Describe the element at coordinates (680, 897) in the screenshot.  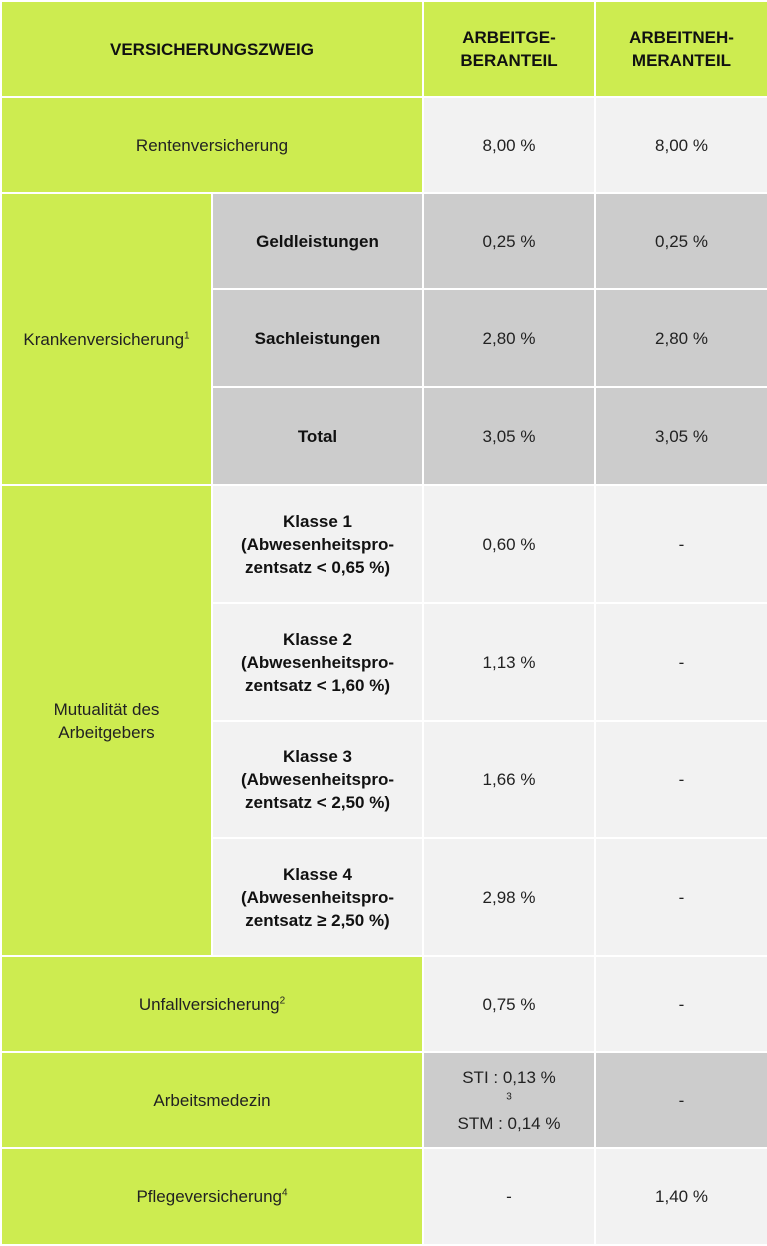
I see `employee-klasse-4: -` at that location.